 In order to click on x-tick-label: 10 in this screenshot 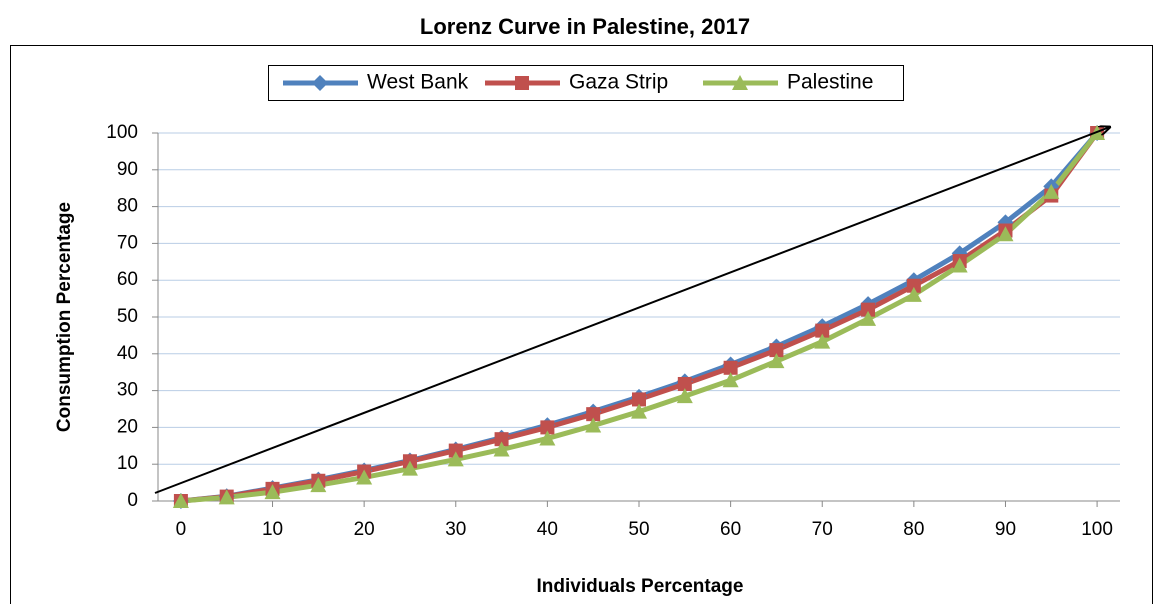, I will do `click(272, 529)`.